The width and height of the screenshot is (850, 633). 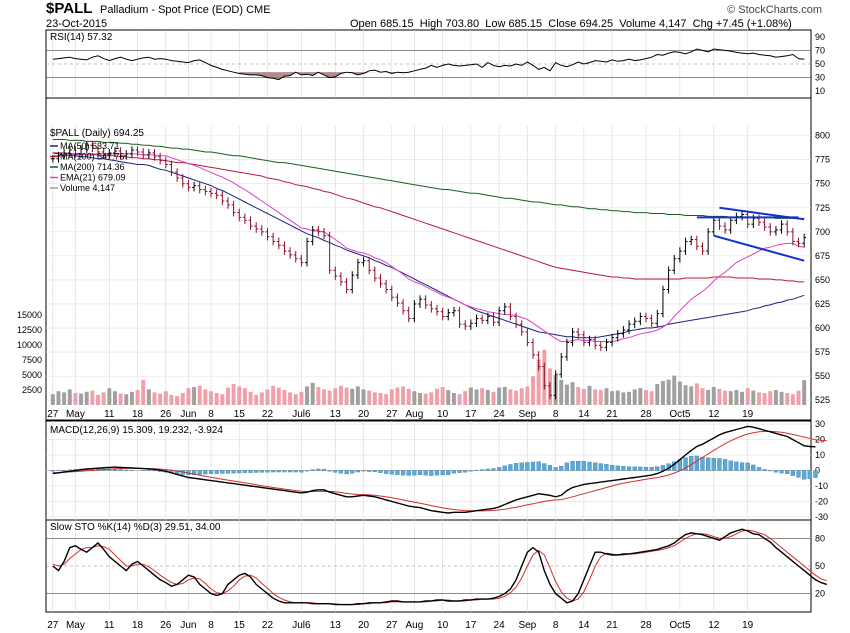 I want to click on x-axis-label: 28, so click(x=646, y=625).